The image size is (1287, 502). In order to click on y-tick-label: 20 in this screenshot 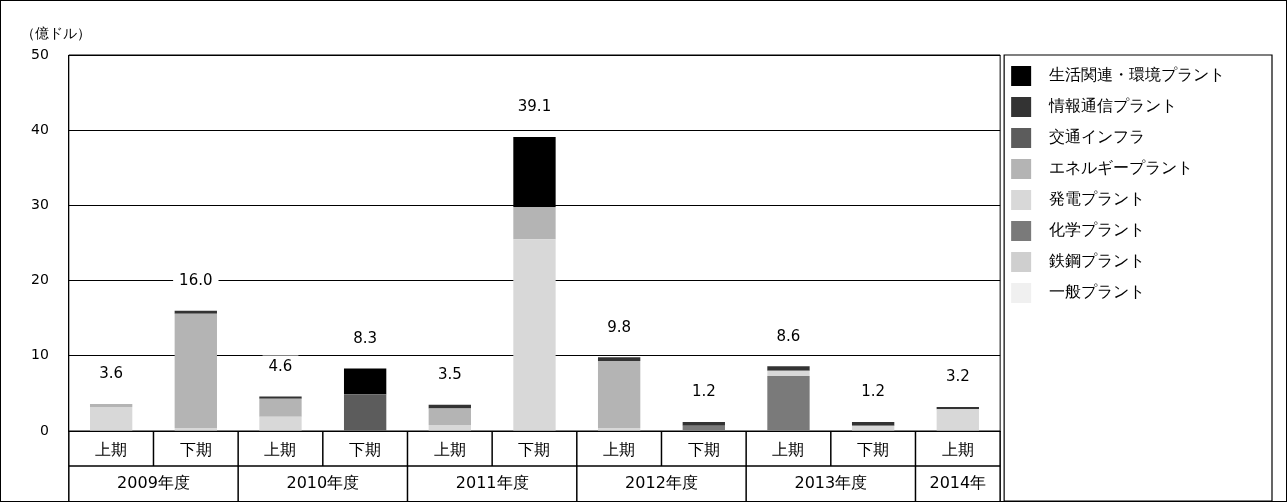, I will do `click(39, 279)`.